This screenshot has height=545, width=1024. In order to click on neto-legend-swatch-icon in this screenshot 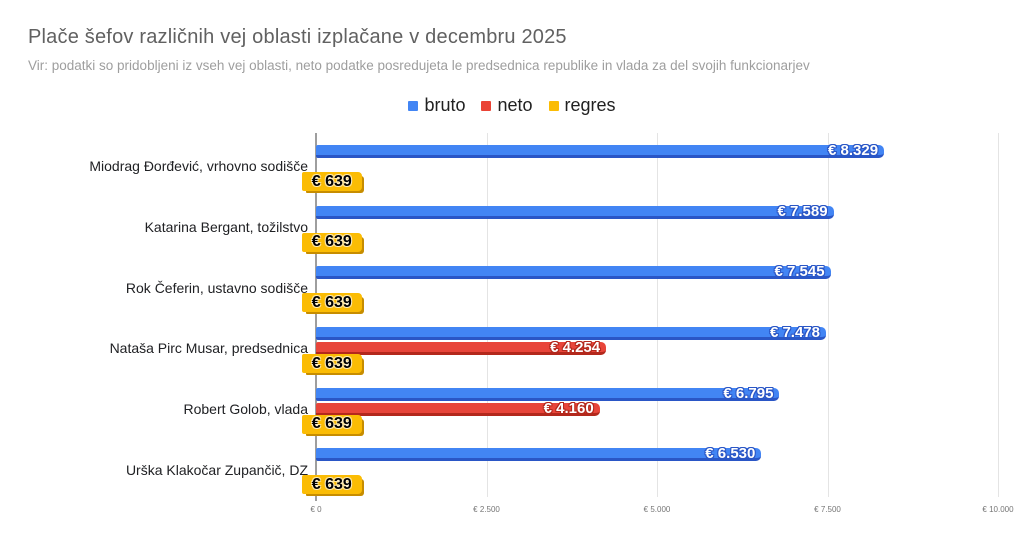, I will do `click(486, 105)`.